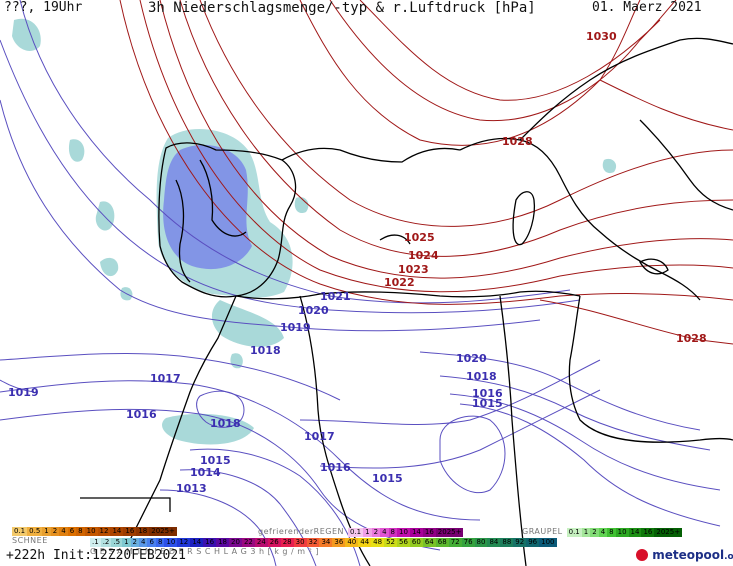 The height and width of the screenshot is (566, 733). I want to click on legend-swatch: 32, so click(313, 542).